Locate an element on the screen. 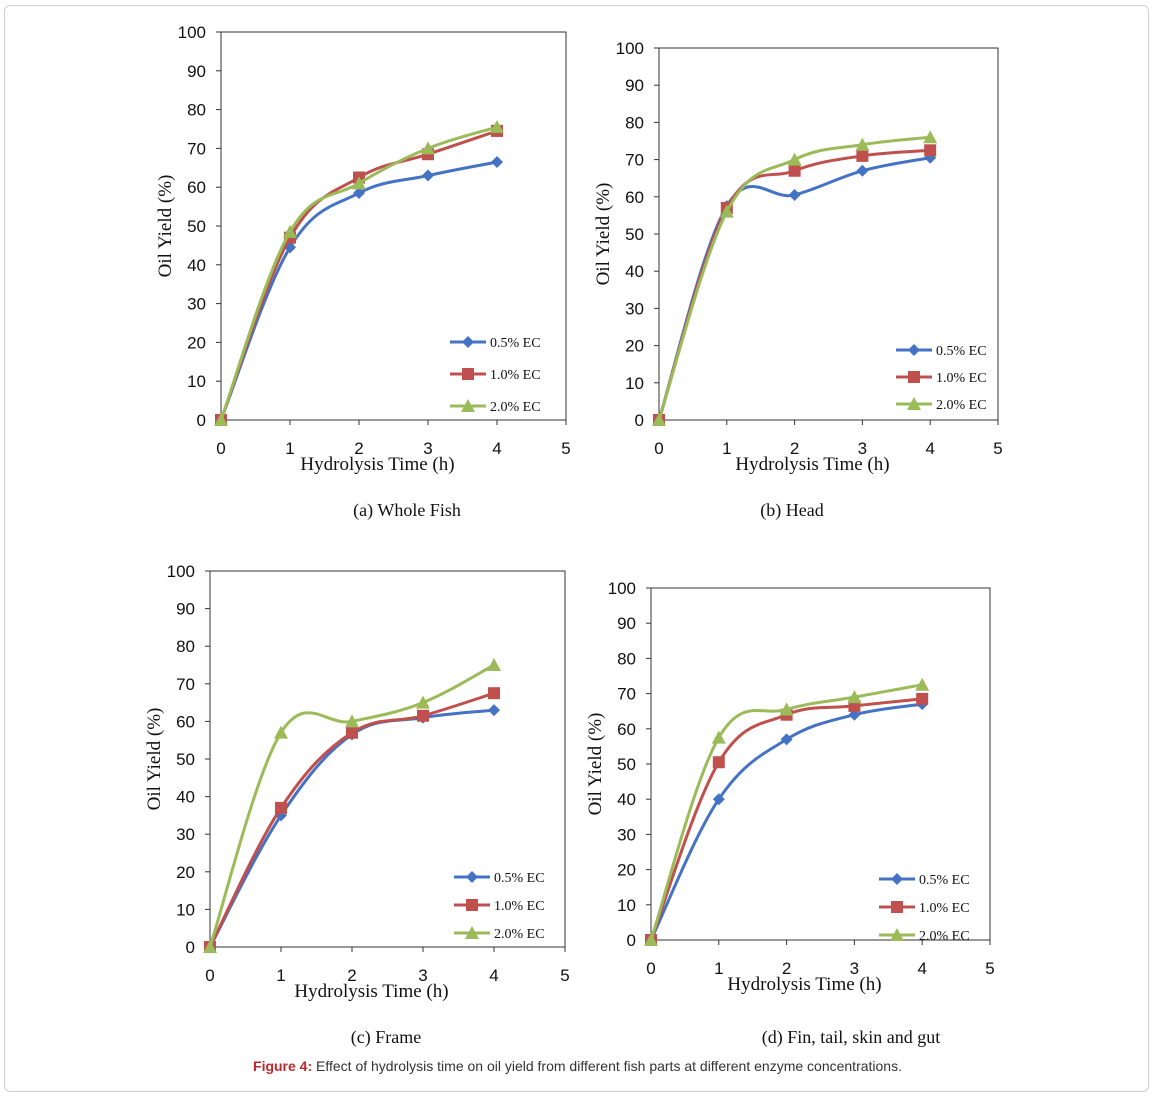 This screenshot has height=1097, width=1155. panel-caption: (a) Whole Fish is located at coordinates (407, 510).